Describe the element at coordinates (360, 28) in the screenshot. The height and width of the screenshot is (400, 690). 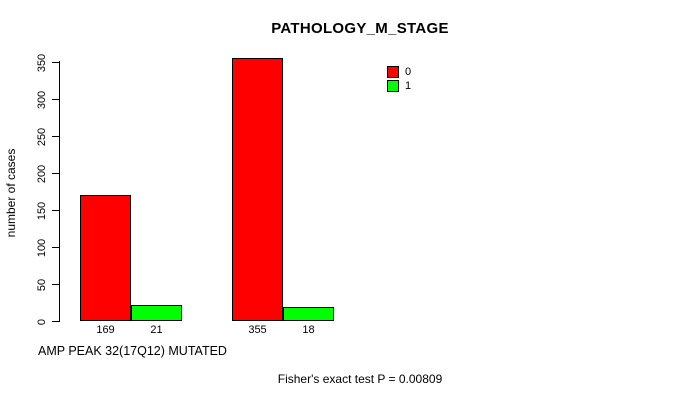
I see `chart-title: PATHOLOGY_M_STAGE` at that location.